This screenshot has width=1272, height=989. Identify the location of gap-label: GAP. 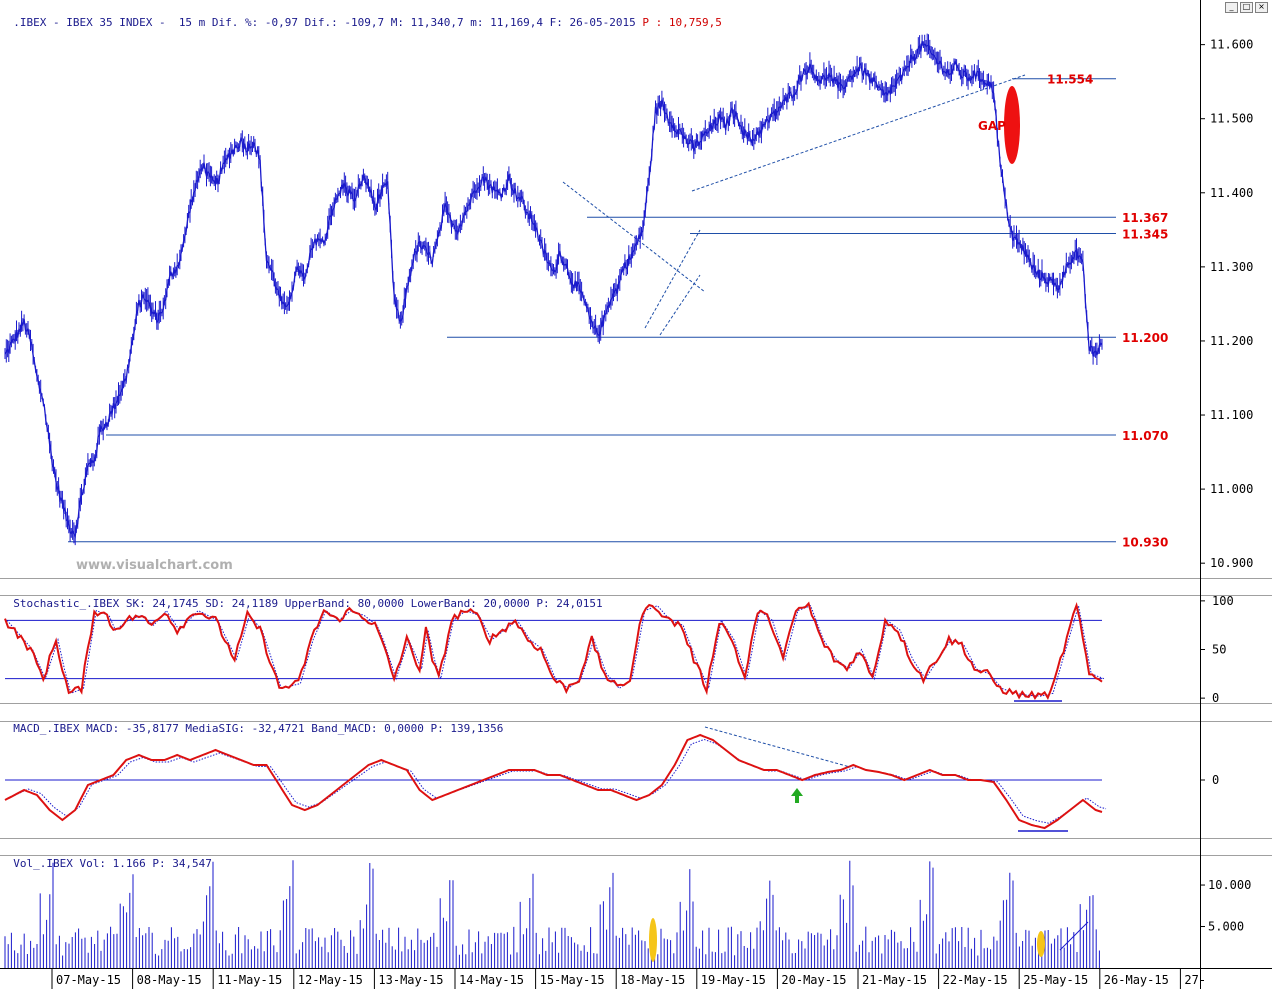
(992, 126).